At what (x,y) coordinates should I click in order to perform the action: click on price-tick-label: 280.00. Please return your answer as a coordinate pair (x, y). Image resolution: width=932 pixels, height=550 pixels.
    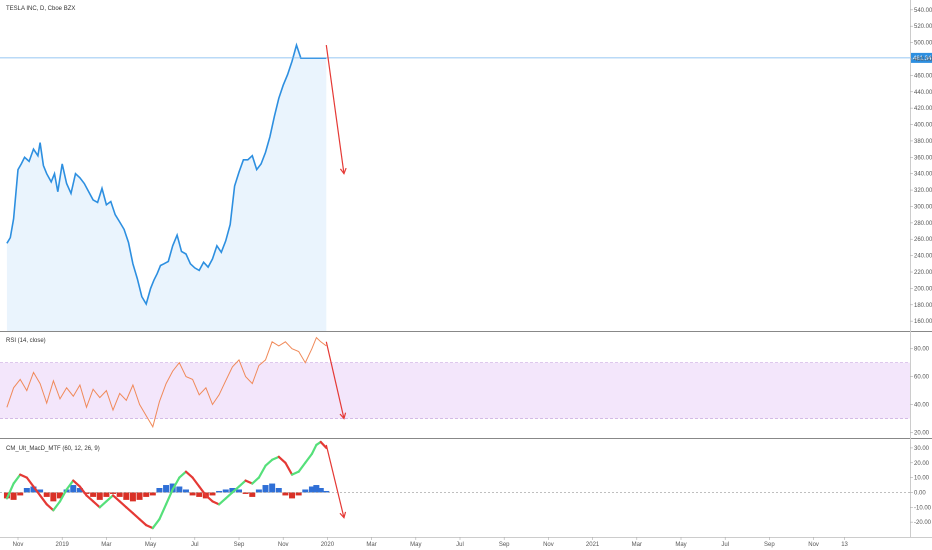
    Looking at the image, I should click on (923, 224).